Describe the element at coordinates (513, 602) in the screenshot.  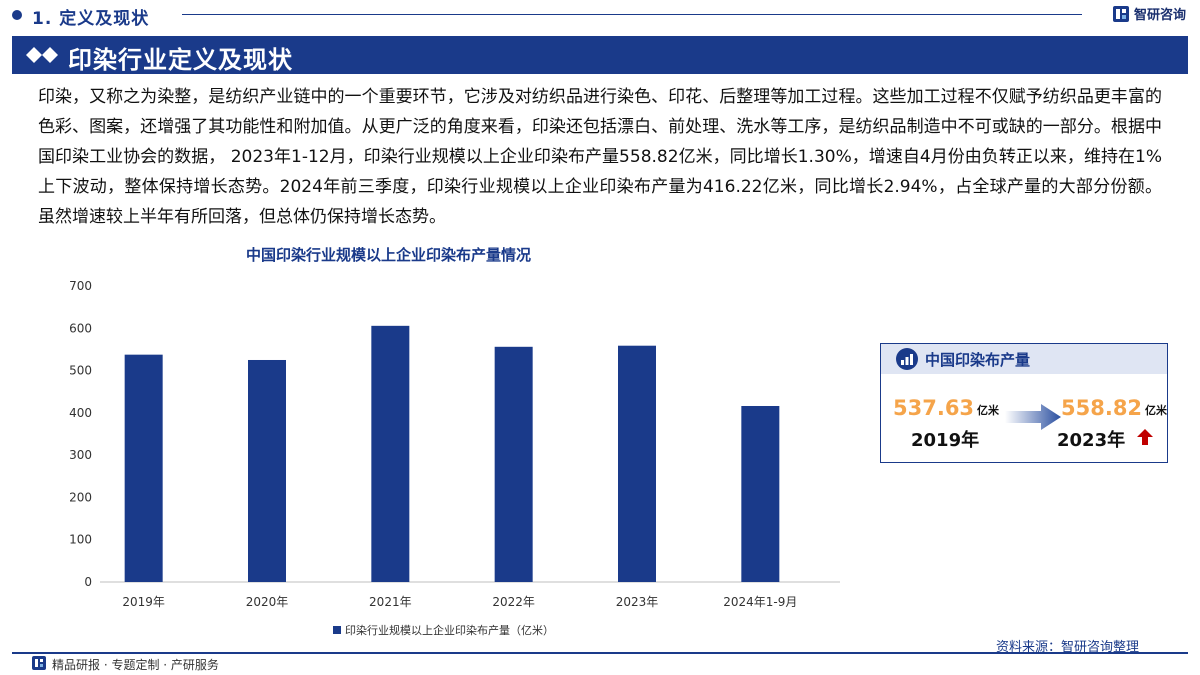
I see `x-tick-label: 2022年` at that location.